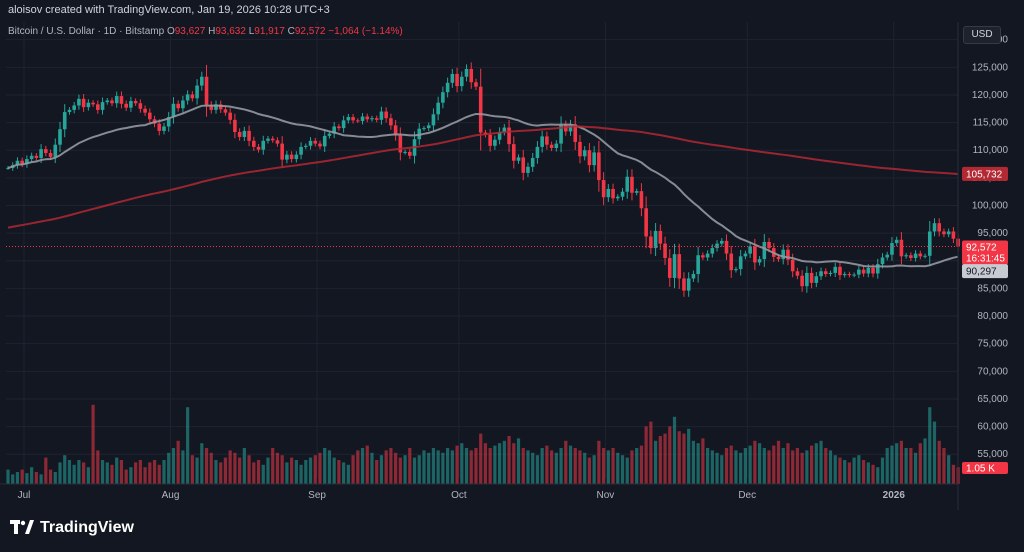 The width and height of the screenshot is (1024, 552). Describe the element at coordinates (310, 31) in the screenshot. I see `close-value: 92,572` at that location.